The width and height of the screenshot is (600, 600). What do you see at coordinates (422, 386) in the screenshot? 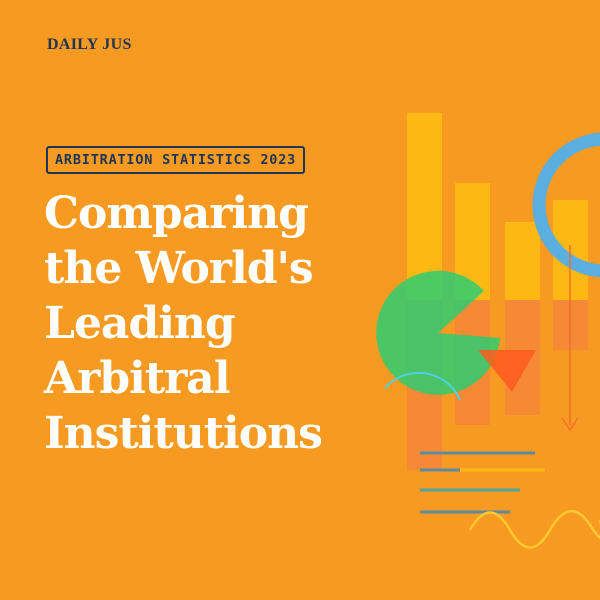
I see `arc` at bounding box center [422, 386].